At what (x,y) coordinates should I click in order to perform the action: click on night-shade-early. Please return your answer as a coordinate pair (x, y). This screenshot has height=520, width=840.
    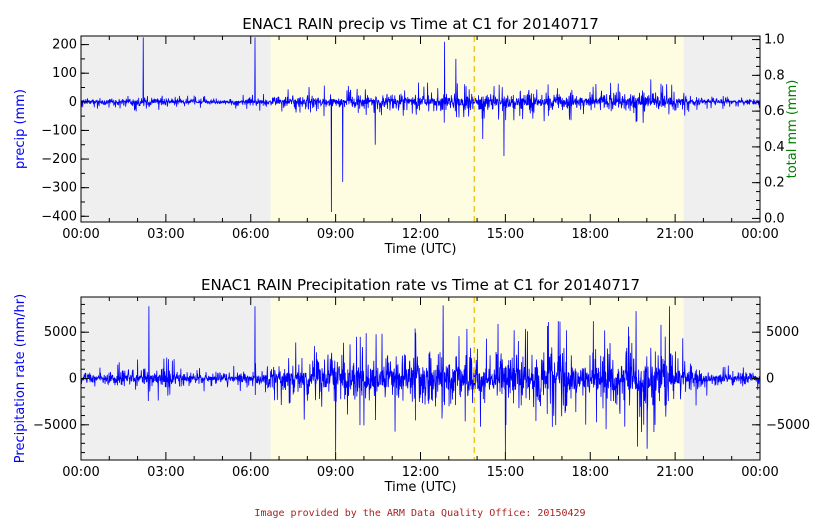
    Looking at the image, I should click on (176, 129).